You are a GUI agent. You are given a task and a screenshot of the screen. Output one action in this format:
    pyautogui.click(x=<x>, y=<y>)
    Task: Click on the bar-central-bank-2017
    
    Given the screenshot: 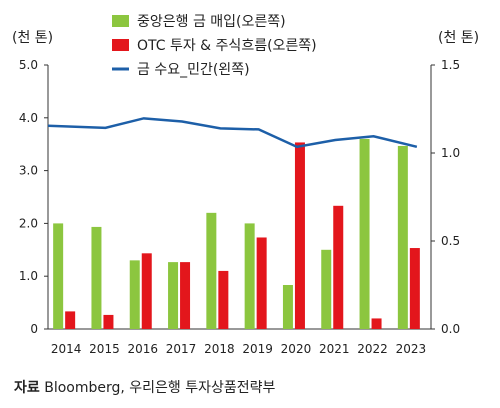 What is the action you would take?
    pyautogui.click(x=173, y=295)
    